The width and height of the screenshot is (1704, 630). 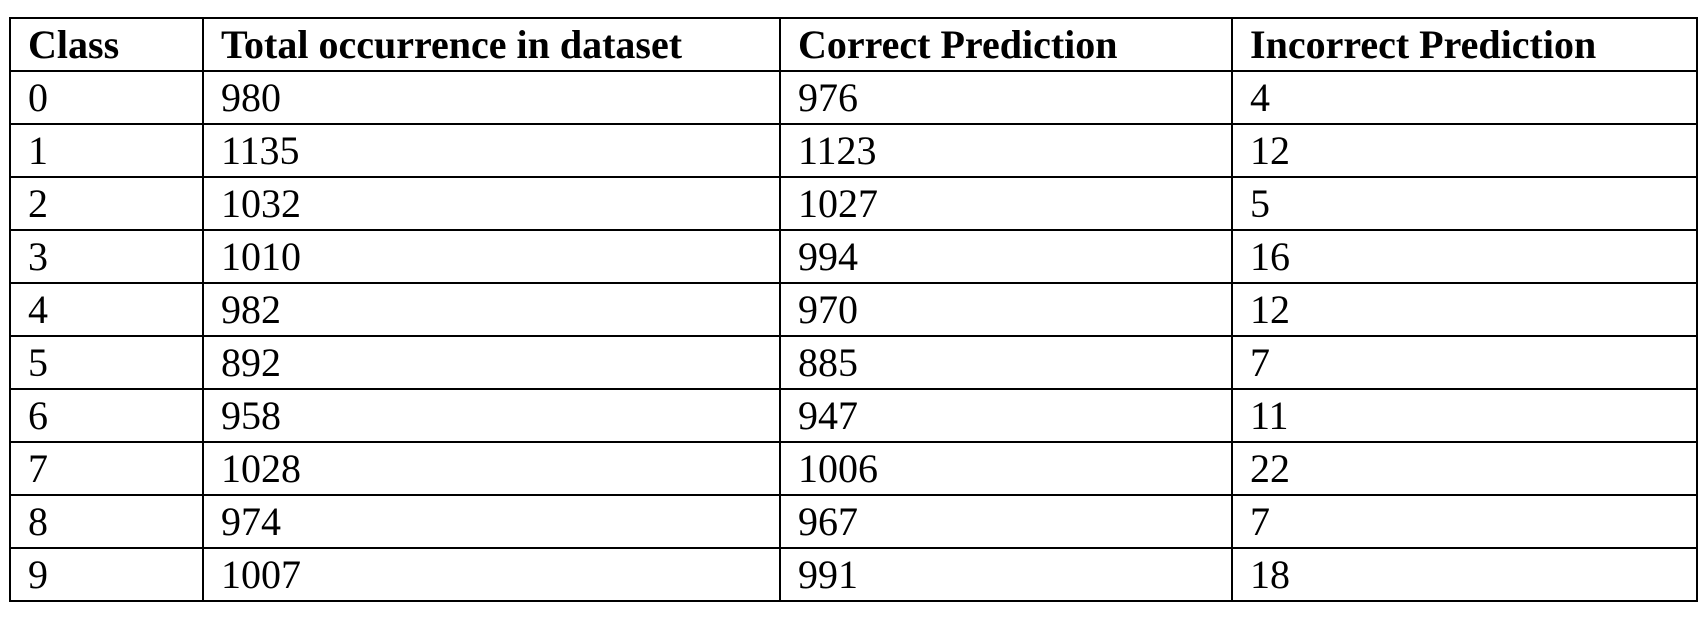 I want to click on cell-total-occurrence: 1007, so click(x=491, y=574).